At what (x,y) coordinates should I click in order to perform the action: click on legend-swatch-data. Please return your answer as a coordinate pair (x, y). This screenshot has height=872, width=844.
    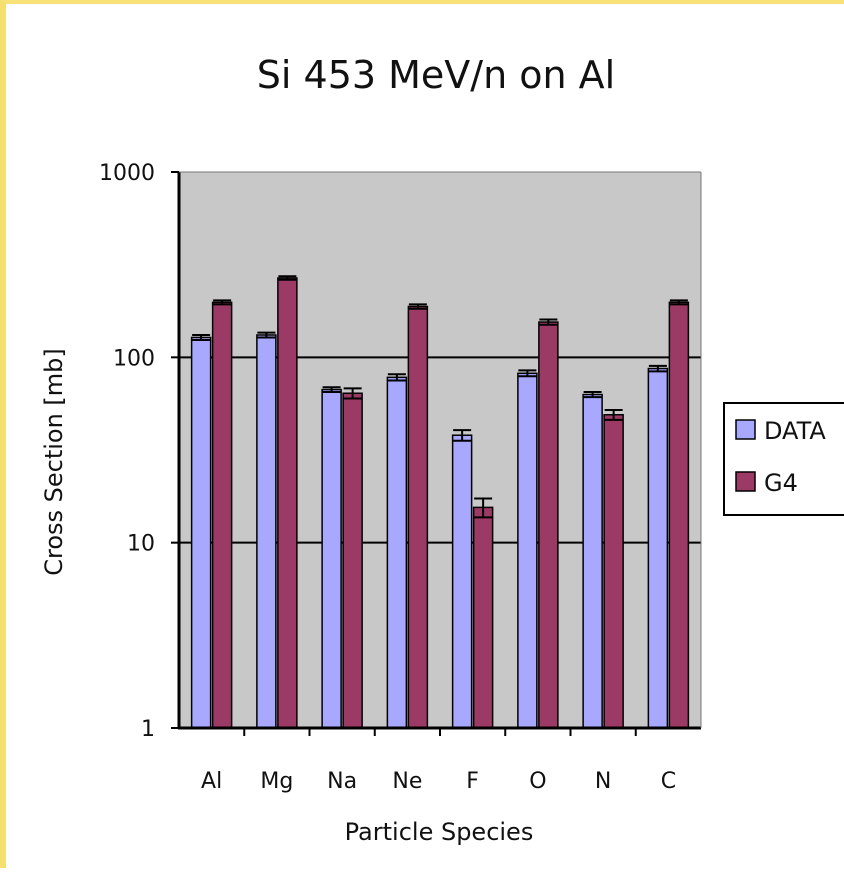
    Looking at the image, I should click on (745, 429).